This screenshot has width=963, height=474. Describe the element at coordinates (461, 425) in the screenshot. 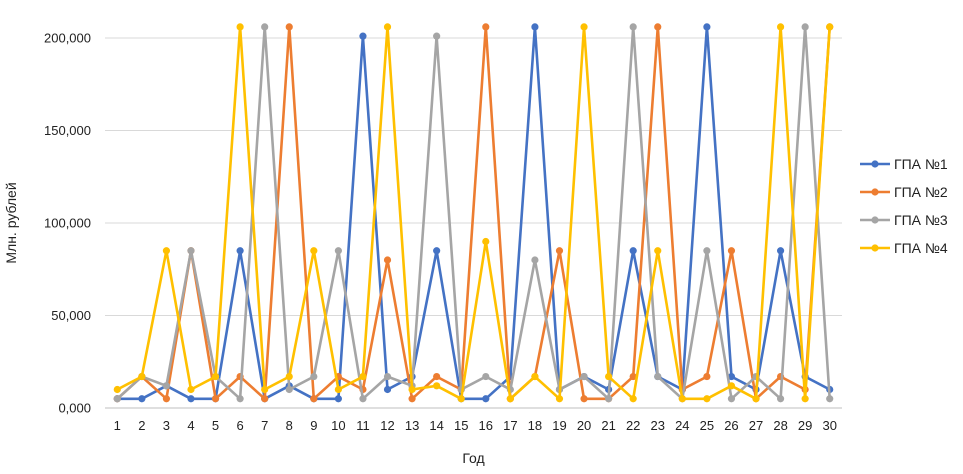

I see `x-tick-label: 15` at that location.